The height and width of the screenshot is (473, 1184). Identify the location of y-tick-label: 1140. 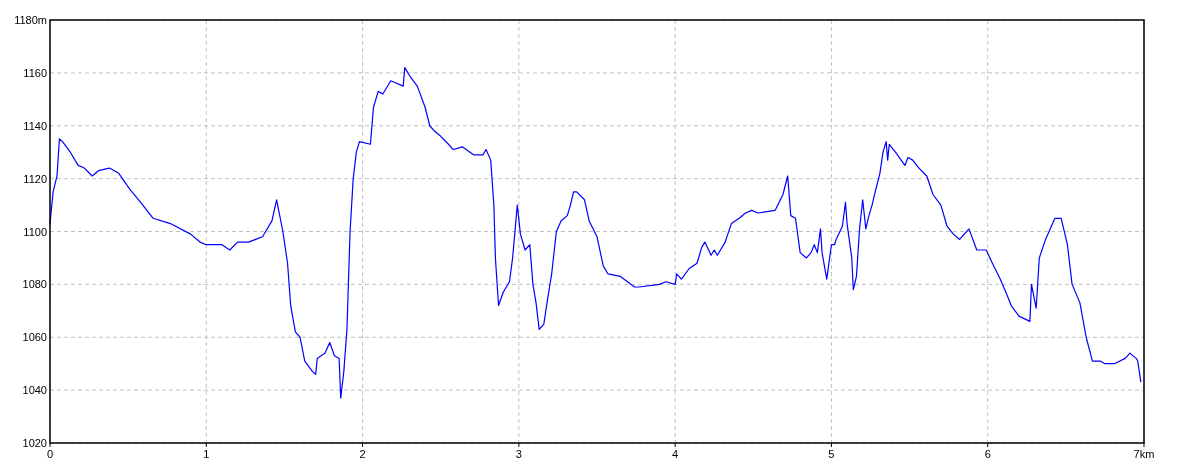
(35, 125).